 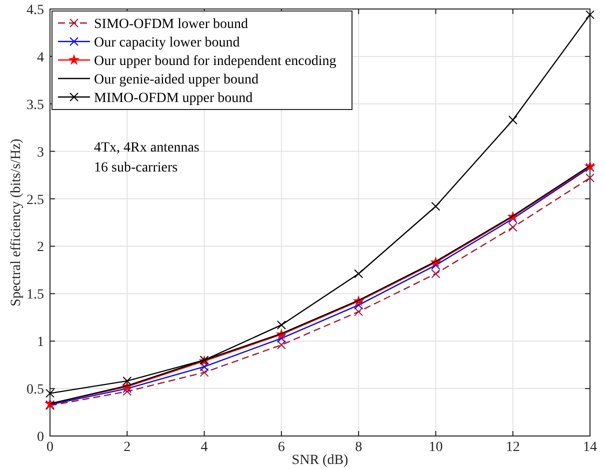 What do you see at coordinates (40, 248) in the screenshot?
I see `y-tick-label: 2` at bounding box center [40, 248].